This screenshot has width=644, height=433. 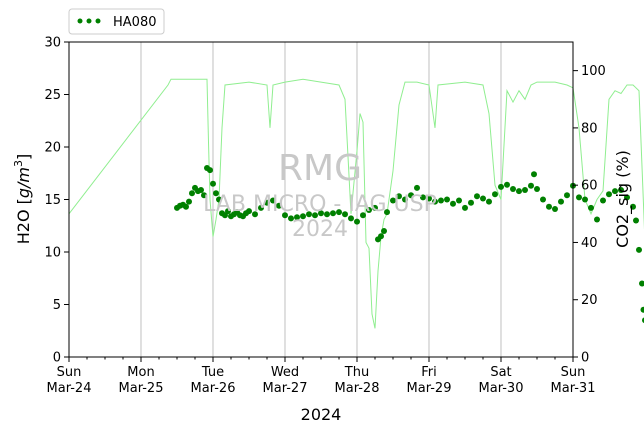 What do you see at coordinates (57, 358) in the screenshot?
I see `left-y-tick-label: 0` at bounding box center [57, 358].